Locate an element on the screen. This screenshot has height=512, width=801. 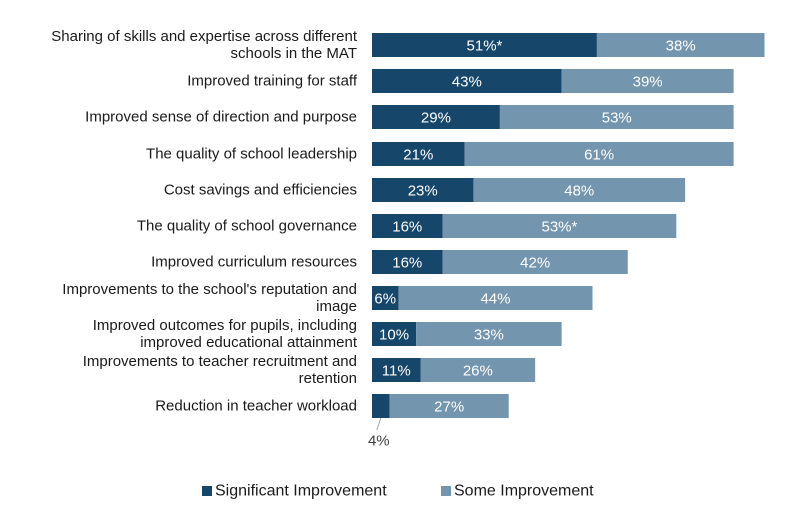
category-11-significant-improvement-bar is located at coordinates (381, 406).